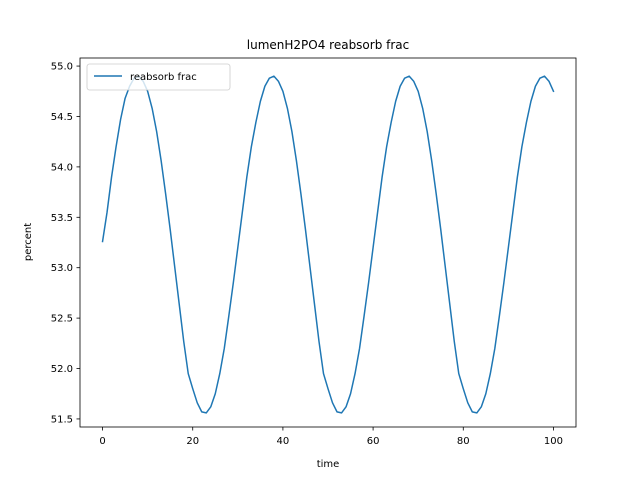  I want to click on y-tick-label: 51.5, so click(62, 419).